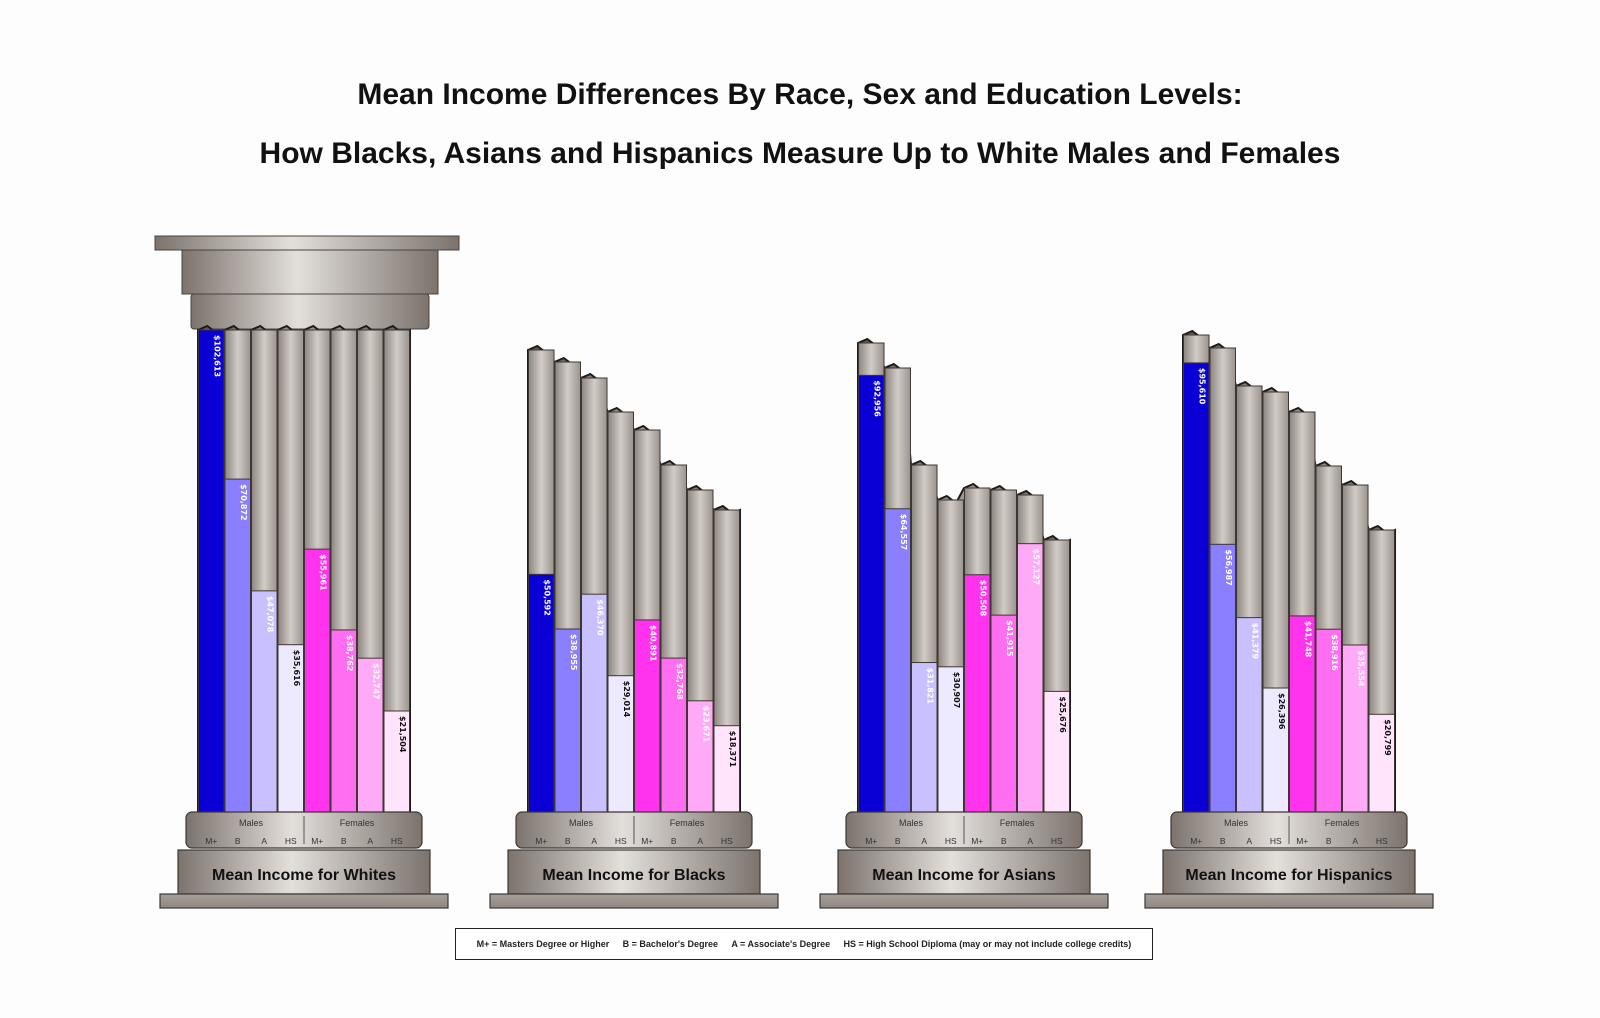  Describe the element at coordinates (1360, 668) in the screenshot. I see `data-label: $35,554` at that location.